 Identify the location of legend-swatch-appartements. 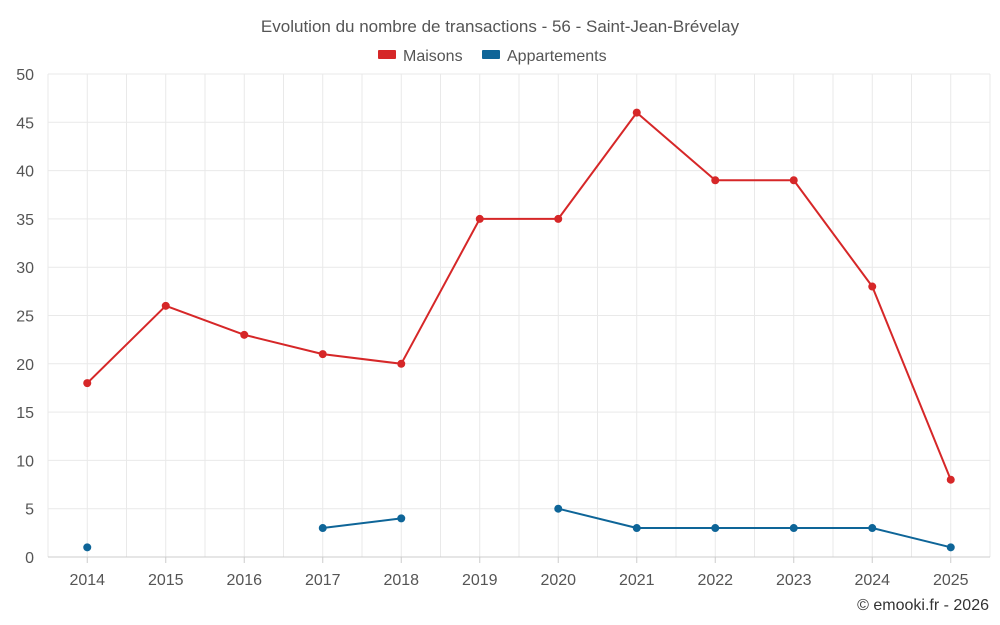
(491, 54).